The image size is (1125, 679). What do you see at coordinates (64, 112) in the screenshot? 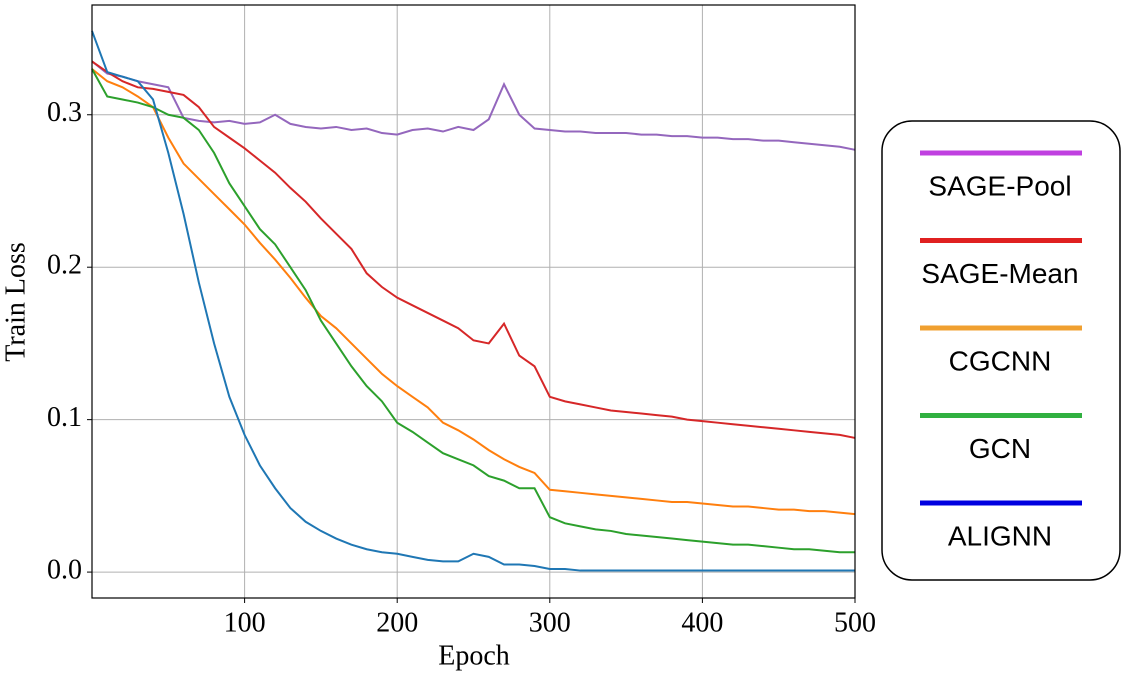
I see `y-tick-label: 0.3` at bounding box center [64, 112].